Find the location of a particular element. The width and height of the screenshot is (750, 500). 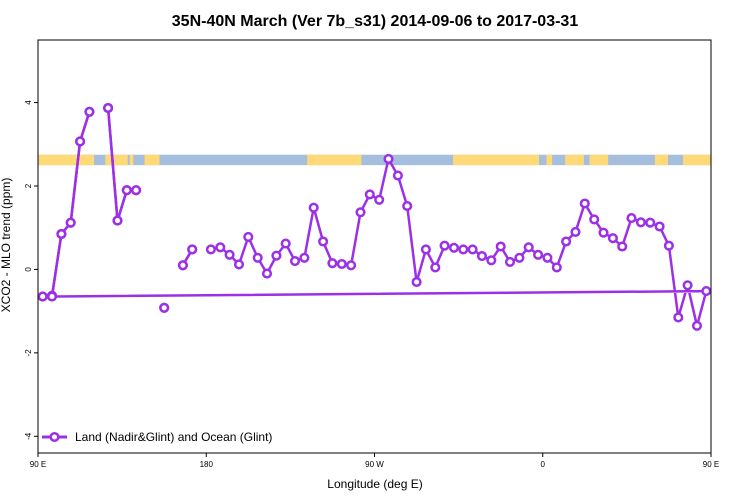

y-axis: -4 -2 0 2 4 is located at coordinates (31, 270).